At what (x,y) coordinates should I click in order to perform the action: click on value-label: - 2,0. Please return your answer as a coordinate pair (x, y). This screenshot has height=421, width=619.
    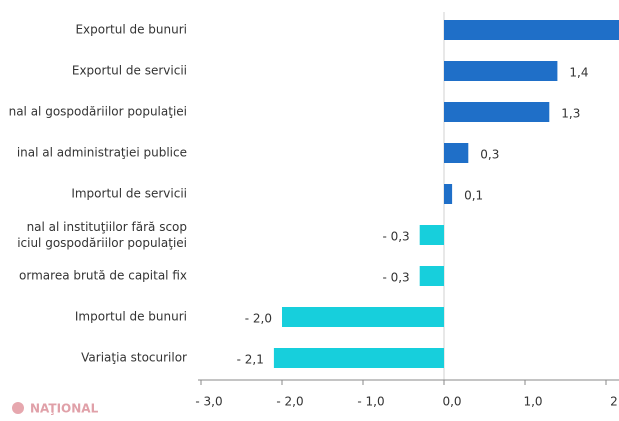
    Looking at the image, I should click on (258, 319).